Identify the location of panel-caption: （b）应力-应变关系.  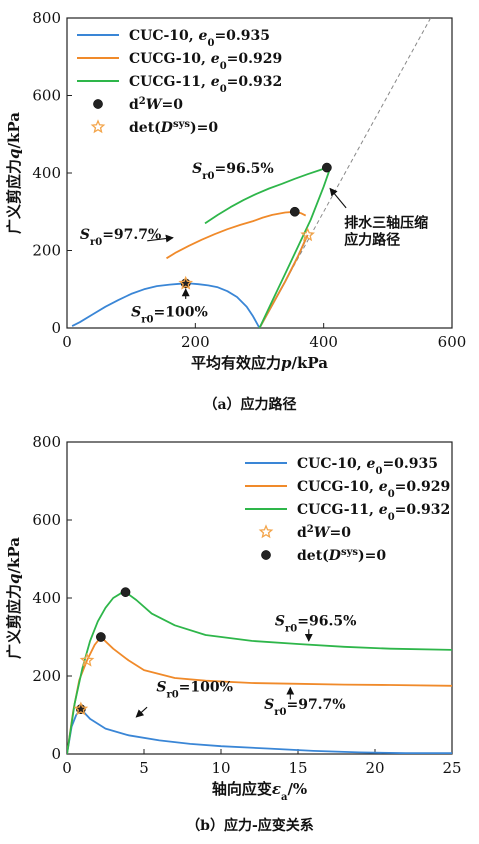
(250, 825).